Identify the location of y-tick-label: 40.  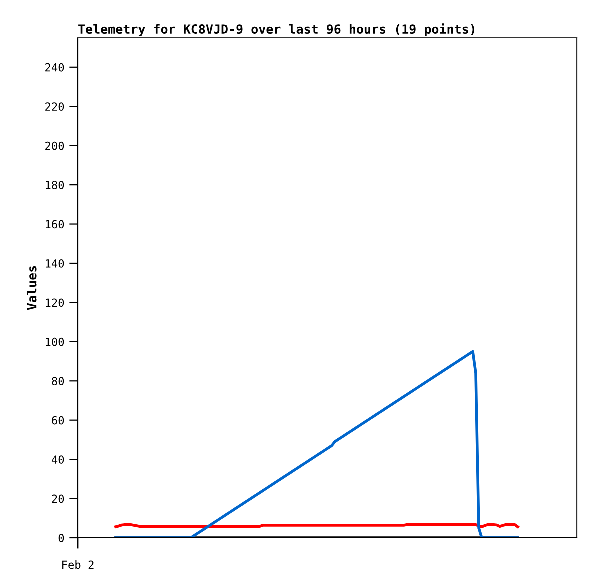
(58, 460).